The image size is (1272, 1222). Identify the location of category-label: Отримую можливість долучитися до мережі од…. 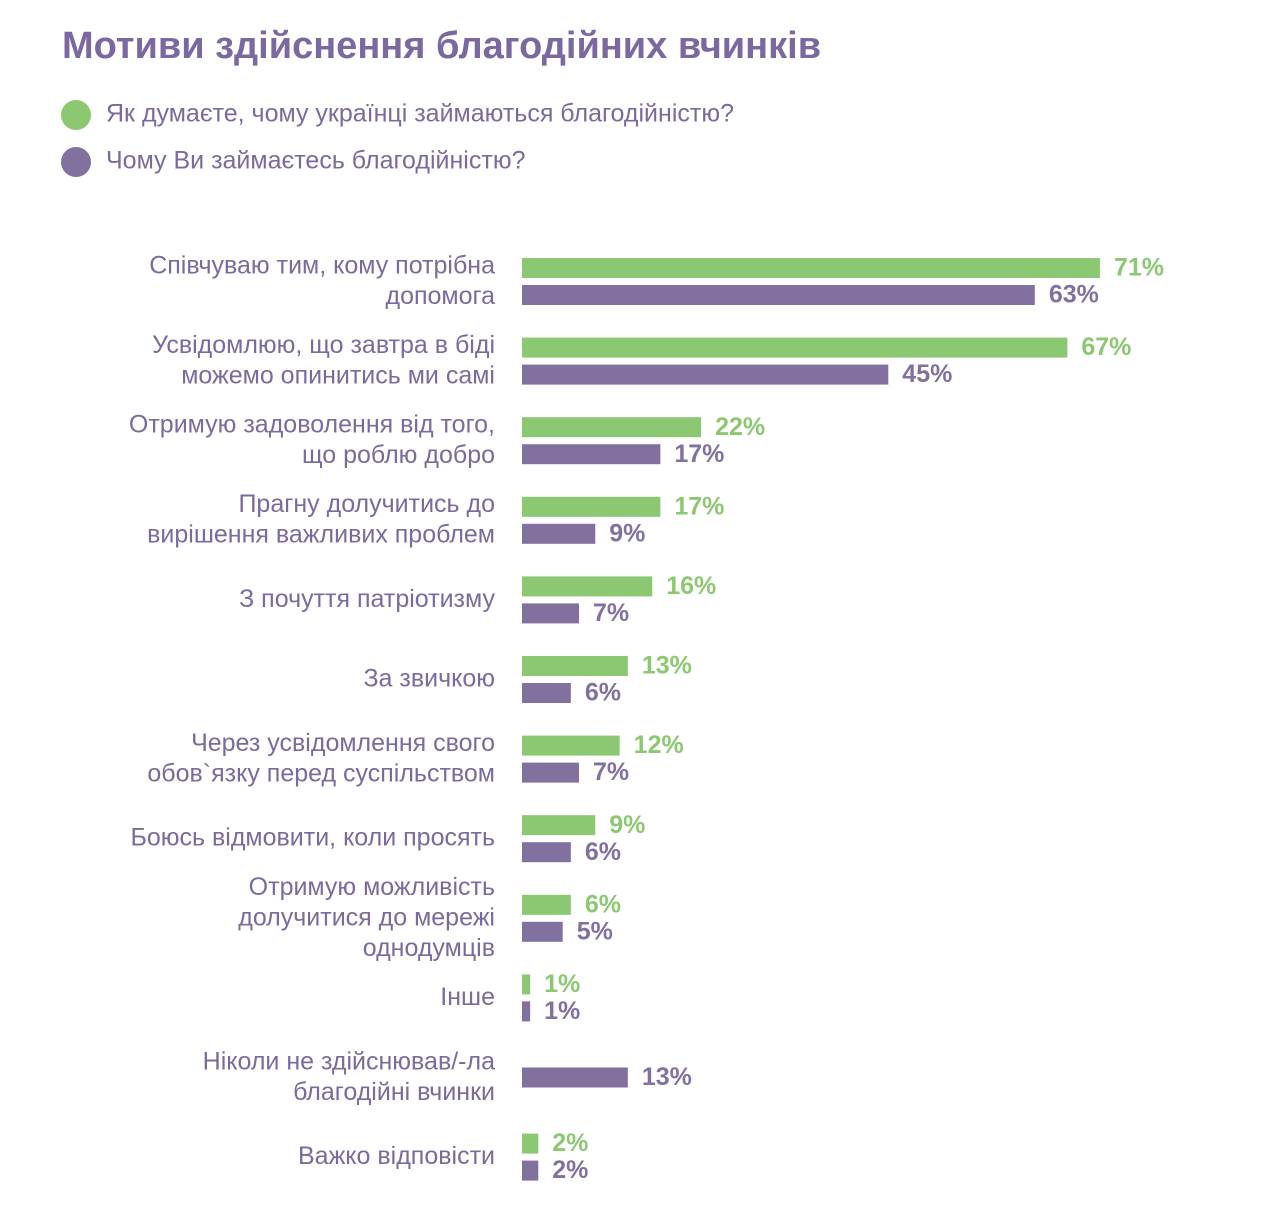
(366, 916).